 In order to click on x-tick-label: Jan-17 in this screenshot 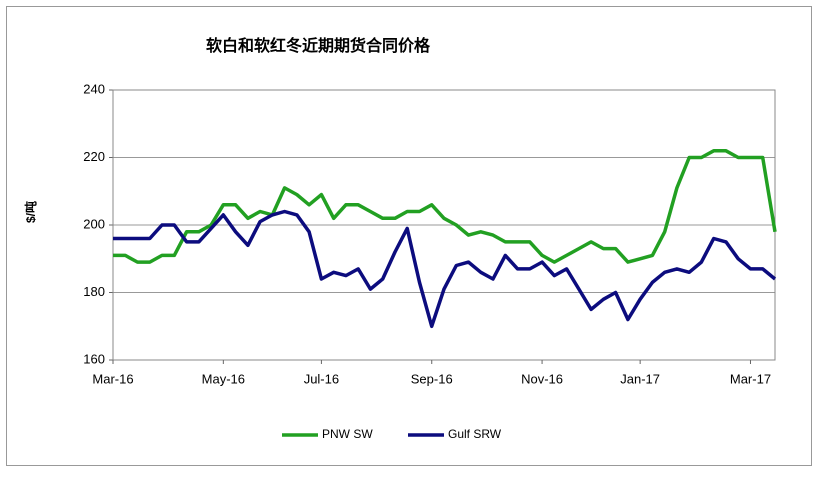, I will do `click(640, 378)`.